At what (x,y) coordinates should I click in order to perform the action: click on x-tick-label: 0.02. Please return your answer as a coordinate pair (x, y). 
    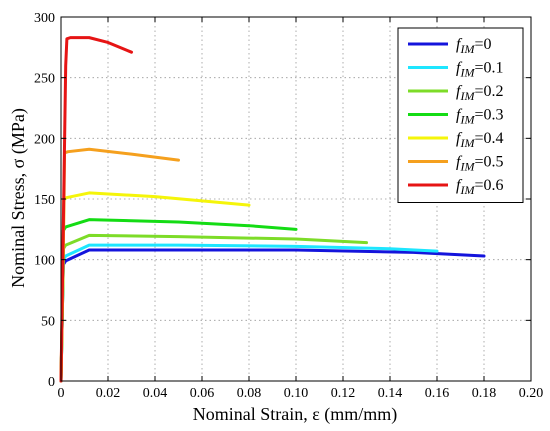
    Looking at the image, I should click on (108, 393).